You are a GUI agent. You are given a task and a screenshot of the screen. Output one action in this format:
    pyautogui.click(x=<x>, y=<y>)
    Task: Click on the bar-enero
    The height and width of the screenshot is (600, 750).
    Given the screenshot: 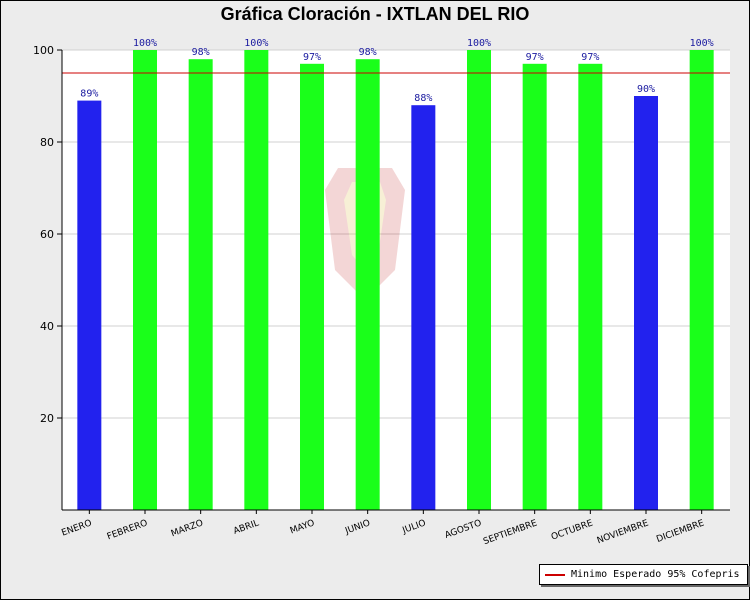 What is the action you would take?
    pyautogui.click(x=89, y=305)
    